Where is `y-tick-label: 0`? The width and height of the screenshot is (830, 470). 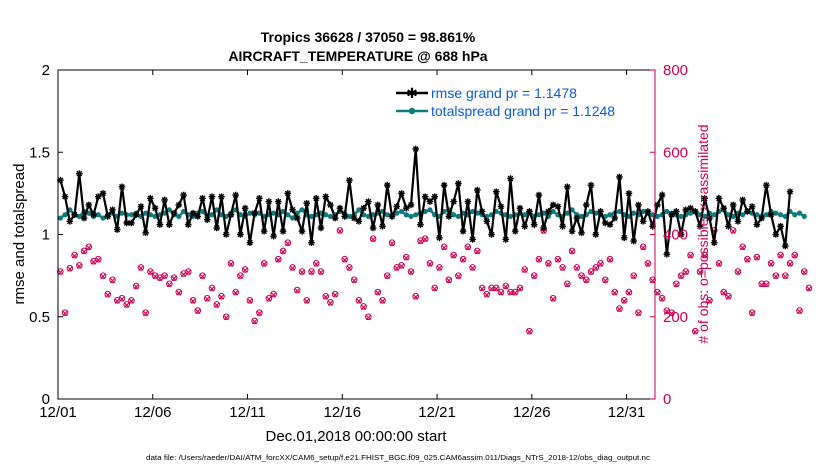 y-tick-label: 0 is located at coordinates (46, 399).